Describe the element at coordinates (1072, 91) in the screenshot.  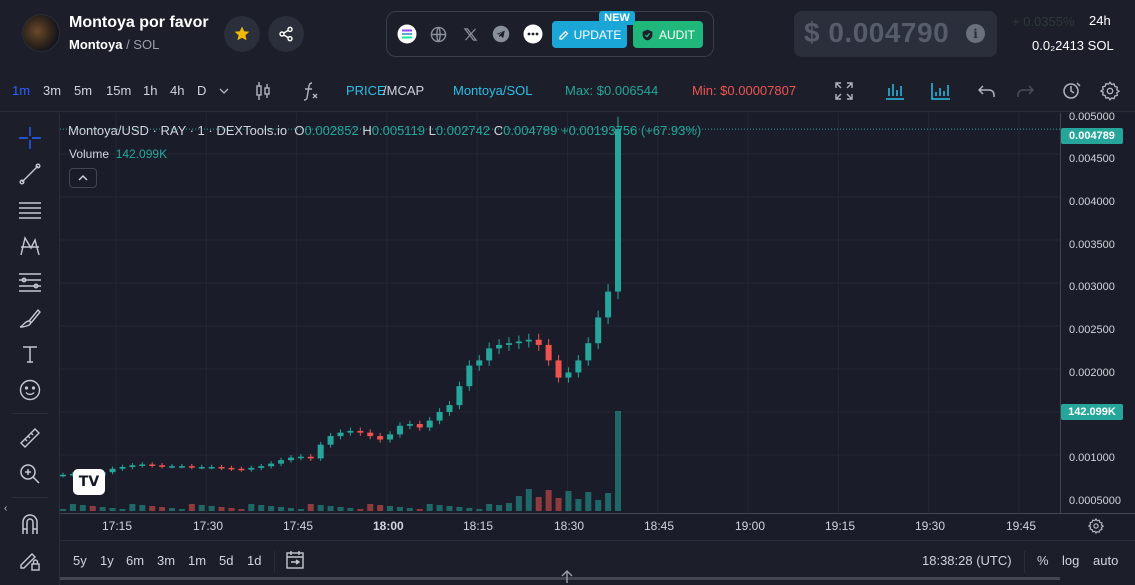
I see `replay-button` at that location.